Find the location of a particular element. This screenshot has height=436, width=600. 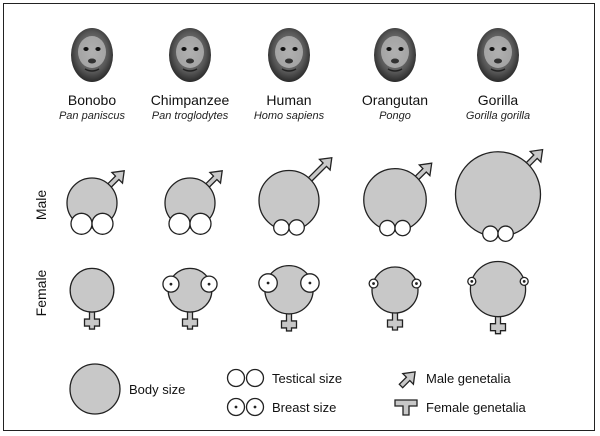

female-symbol-chimpanzee is located at coordinates (190, 298).